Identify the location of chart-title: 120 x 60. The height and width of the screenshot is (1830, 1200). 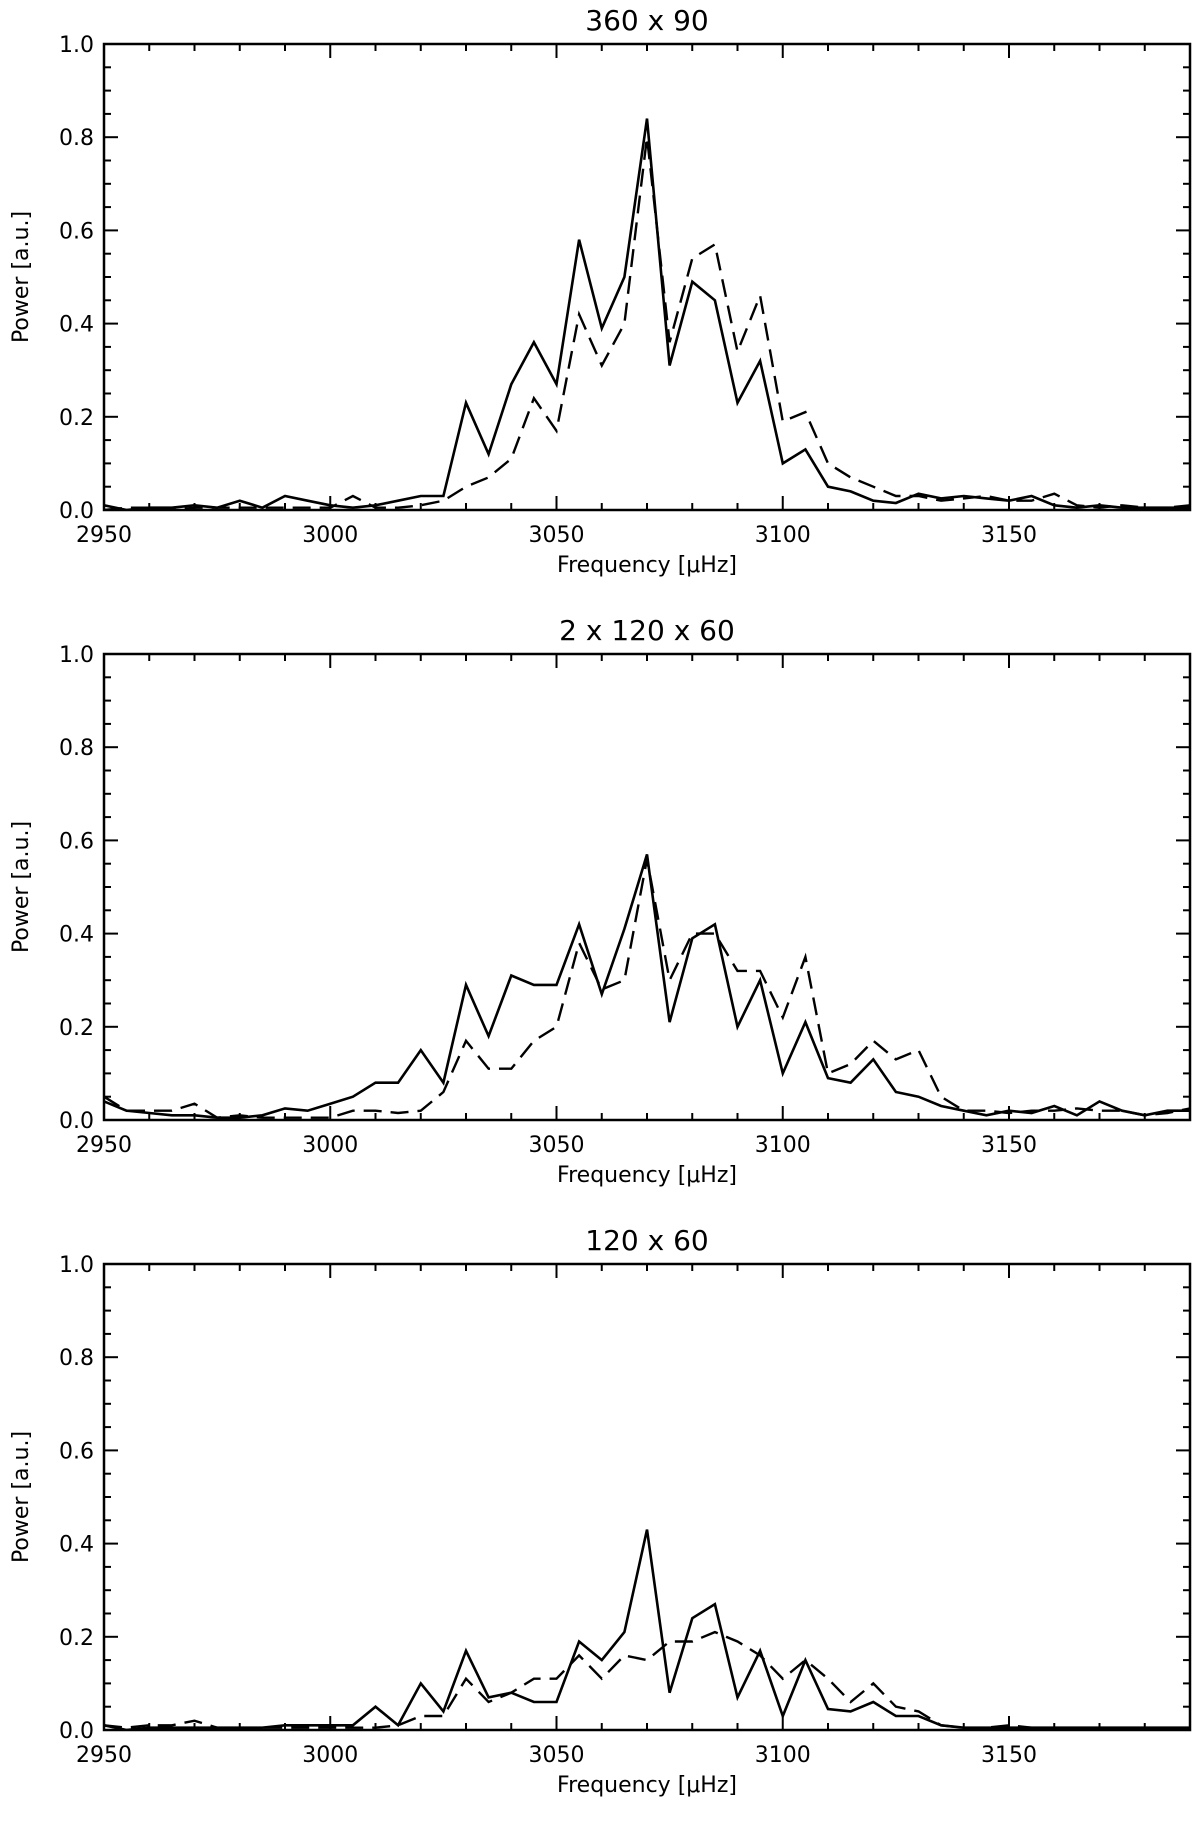
(646, 1240).